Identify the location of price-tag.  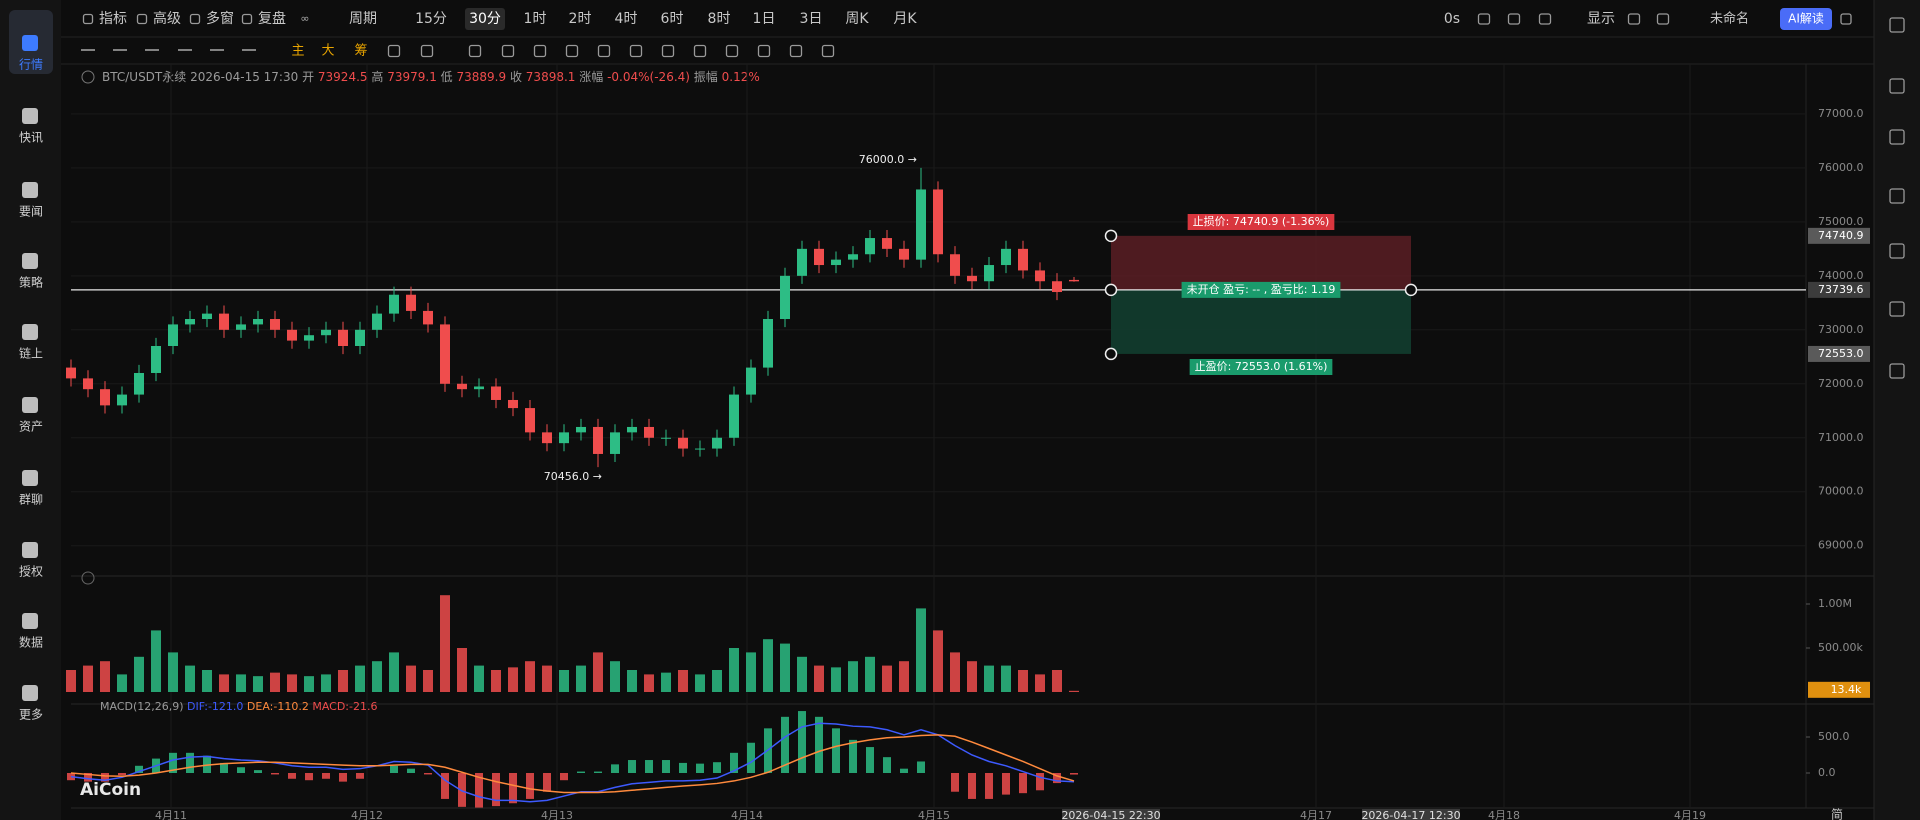
(1839, 353).